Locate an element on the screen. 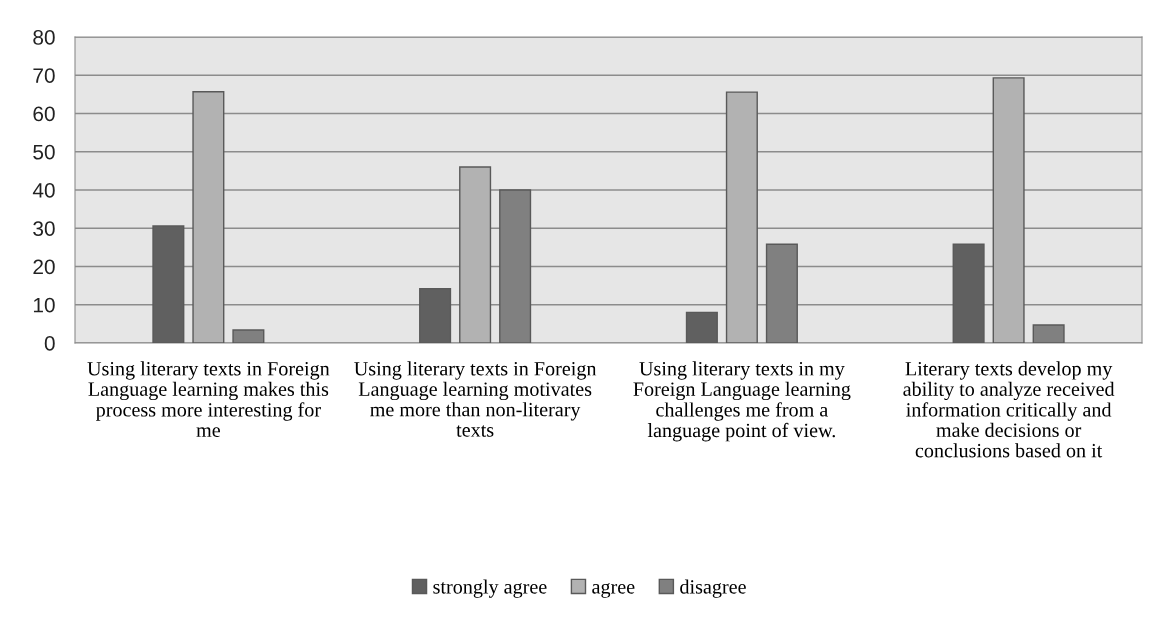 The height and width of the screenshot is (619, 1159). x-tick-label: Literary texts develop my ability to analyze received information critically and make decisions or conclusions based on it is located at coordinates (1009, 409).